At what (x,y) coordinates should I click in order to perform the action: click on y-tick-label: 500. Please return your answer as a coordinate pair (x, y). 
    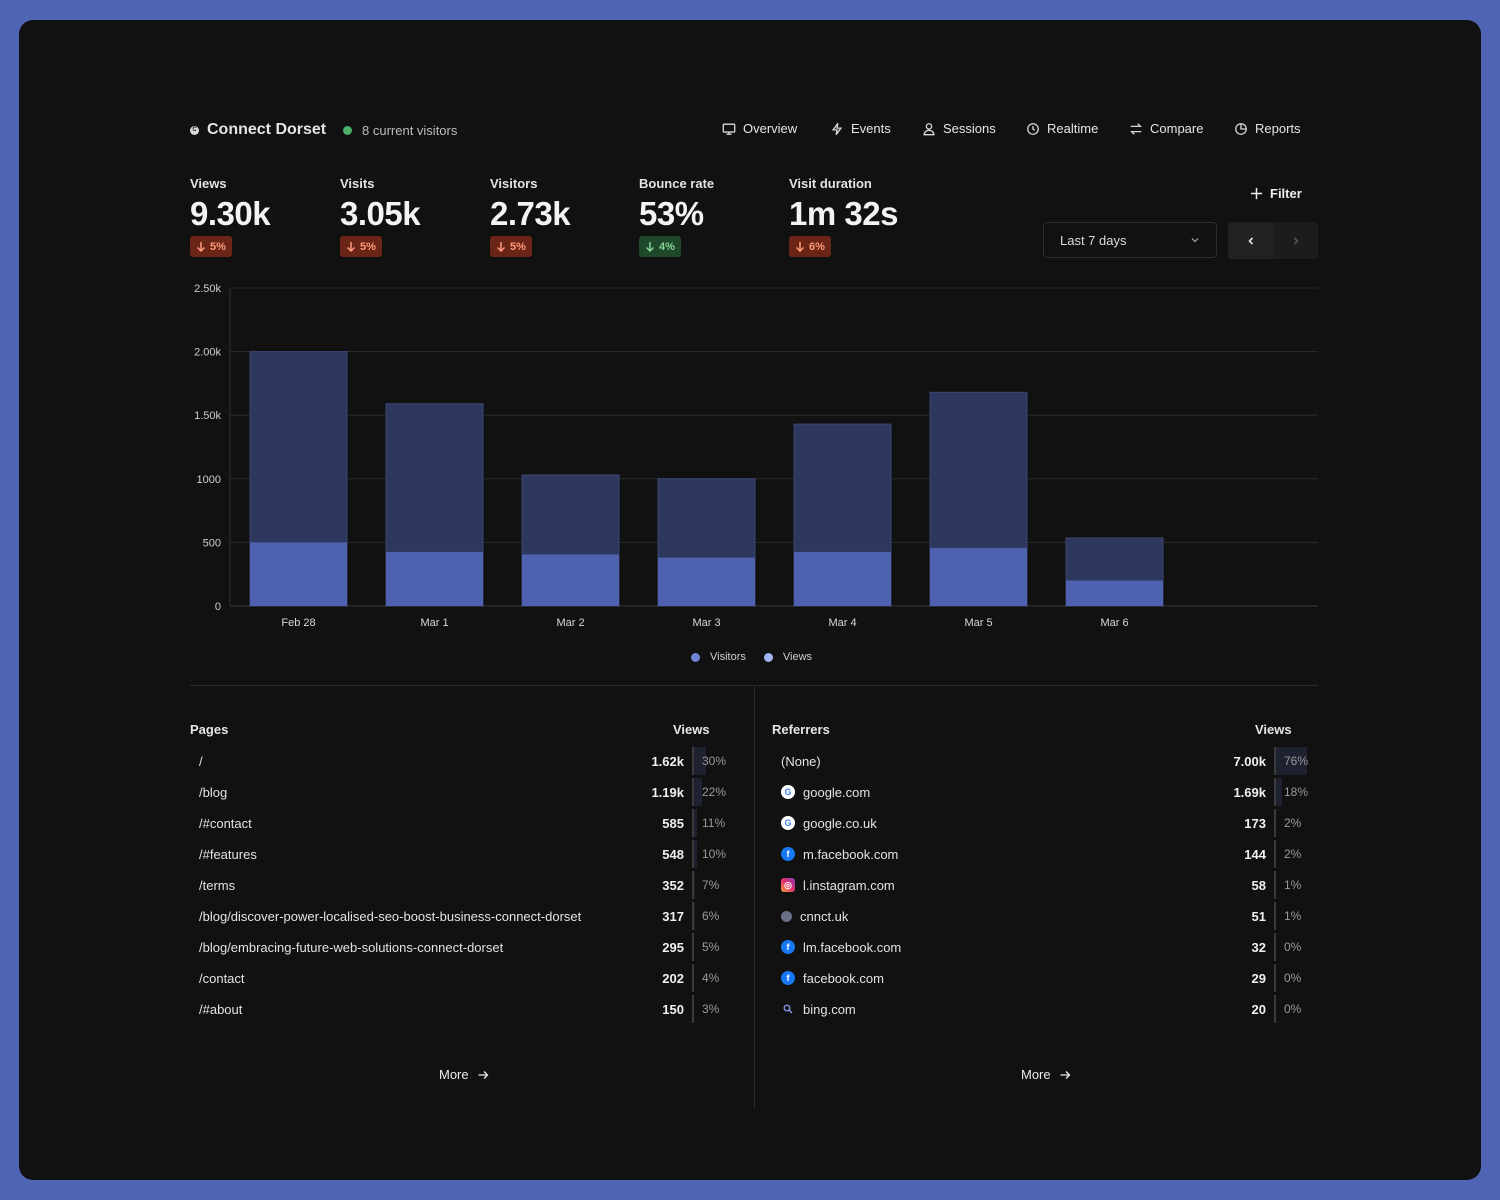
    Looking at the image, I should click on (212, 543).